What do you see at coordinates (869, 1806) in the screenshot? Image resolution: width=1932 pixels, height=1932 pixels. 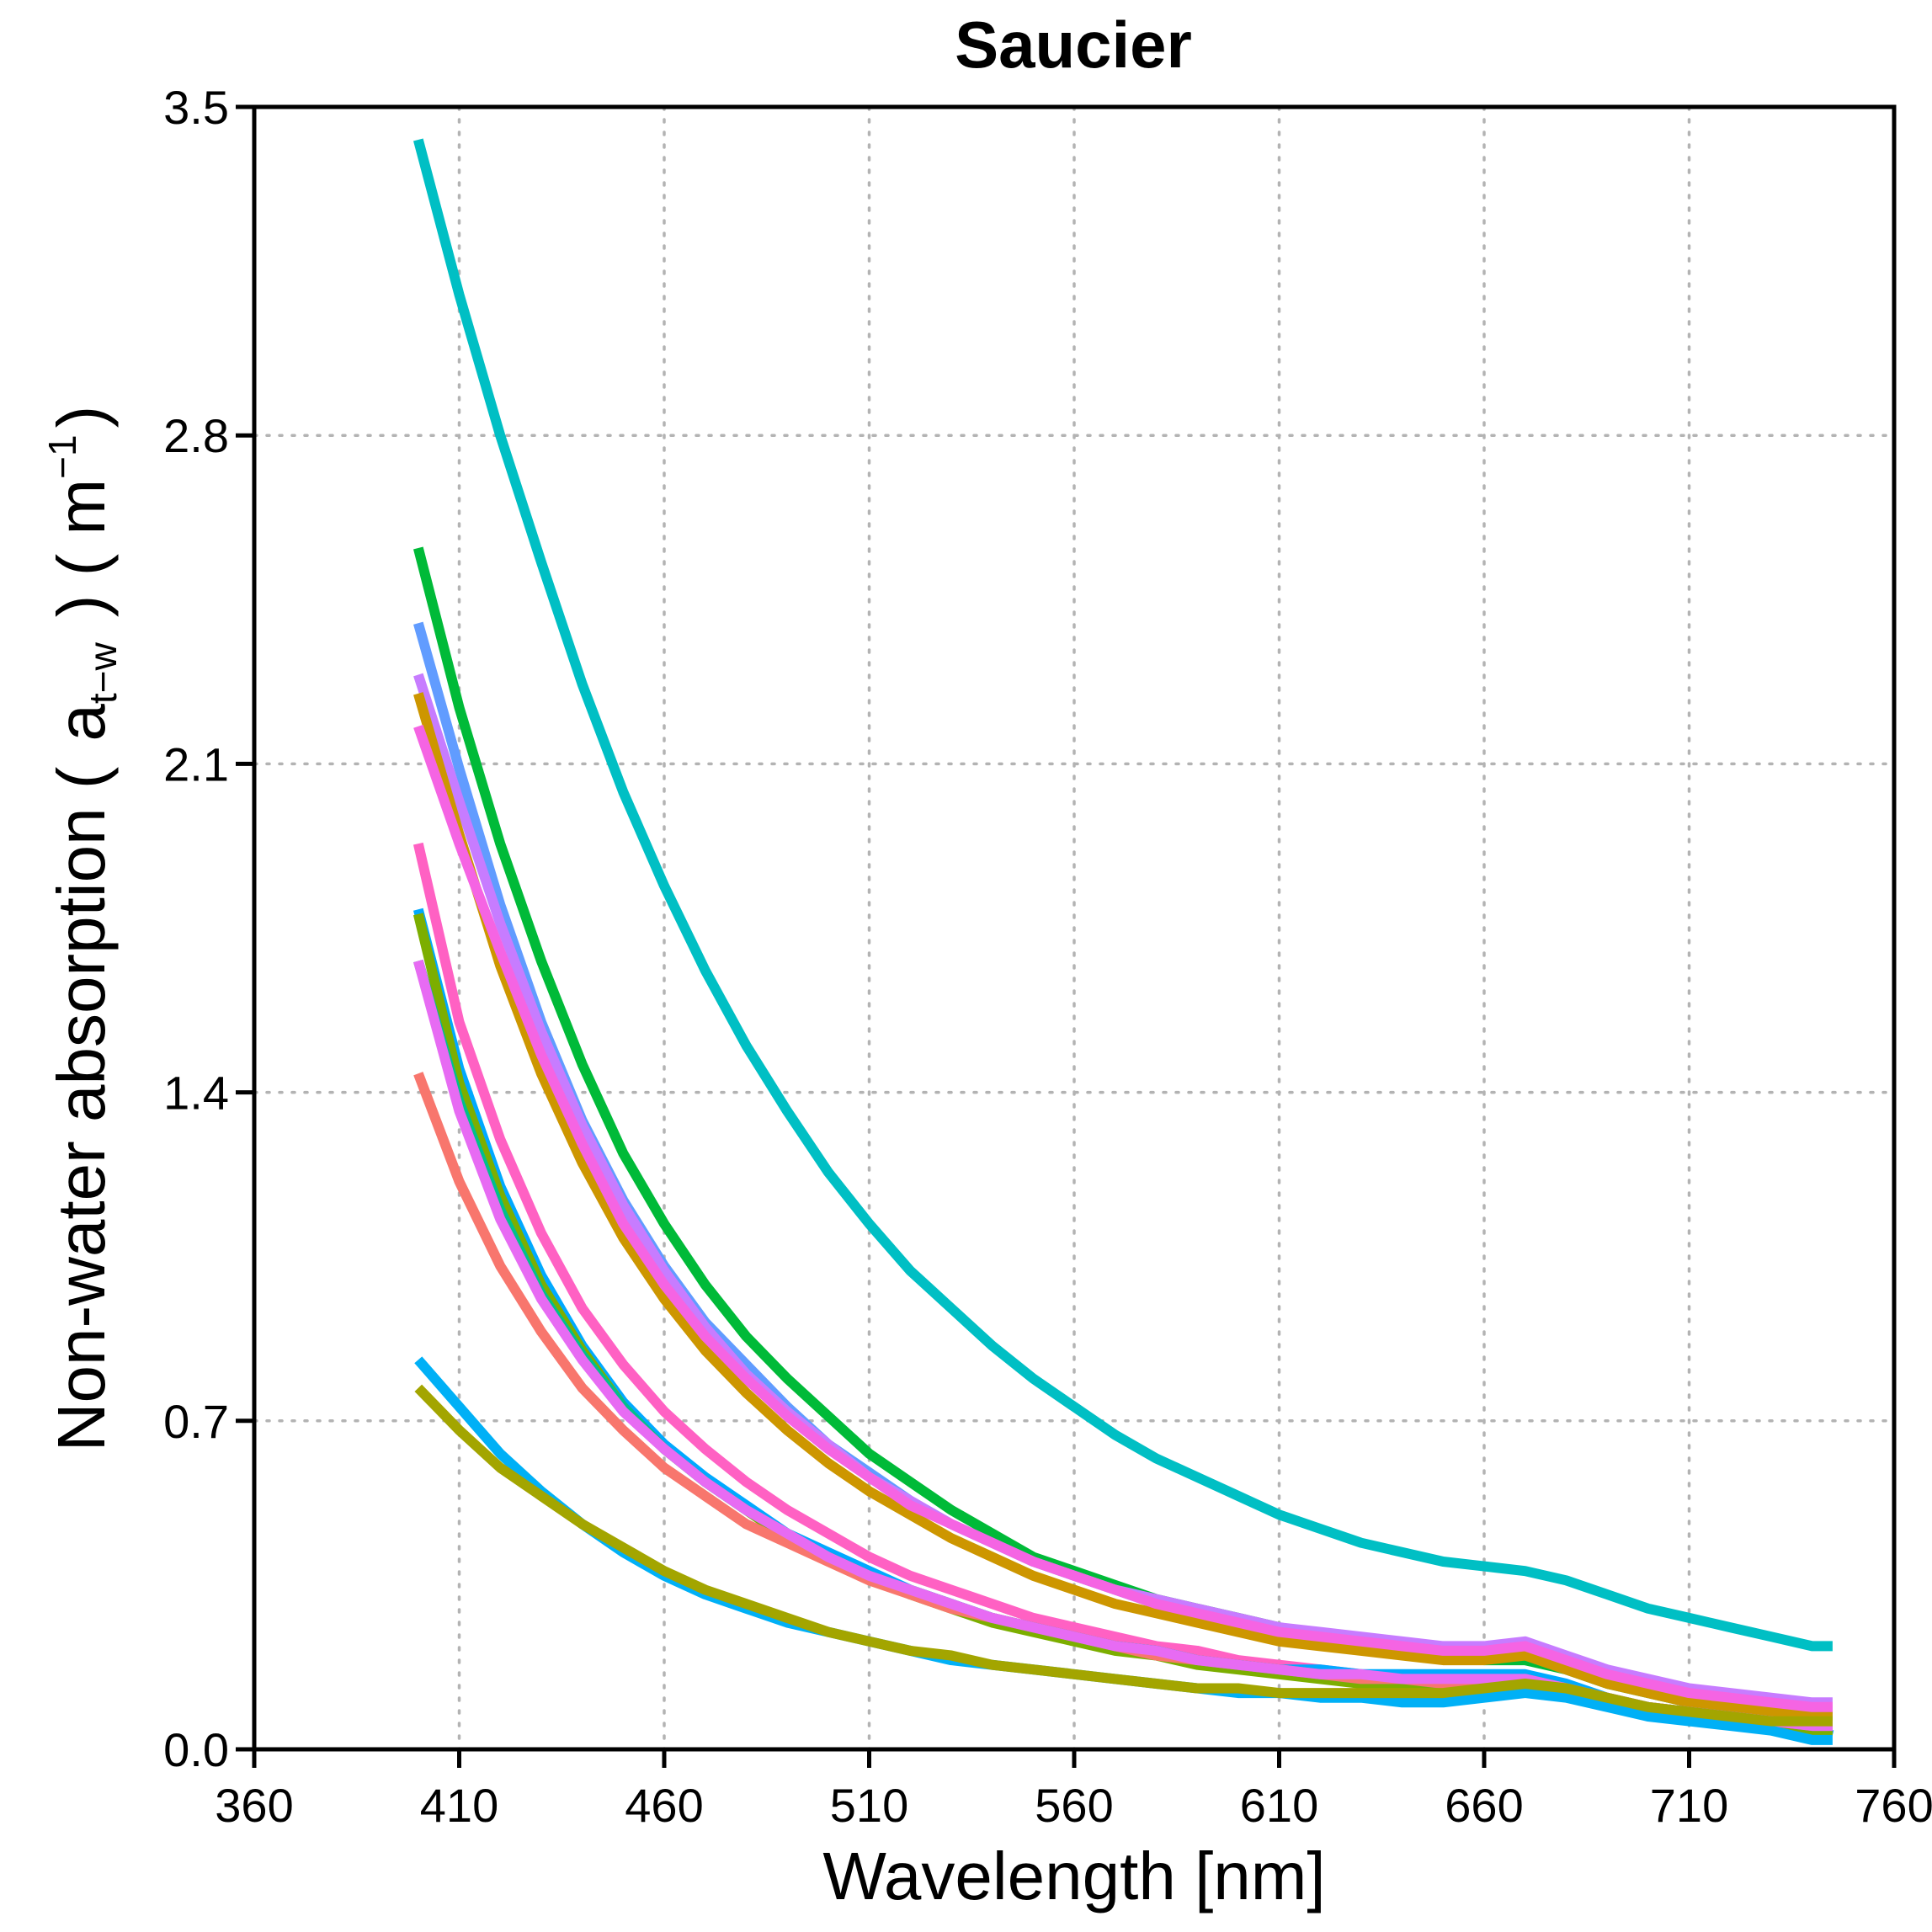 I see `x-tick-label: 510` at bounding box center [869, 1806].